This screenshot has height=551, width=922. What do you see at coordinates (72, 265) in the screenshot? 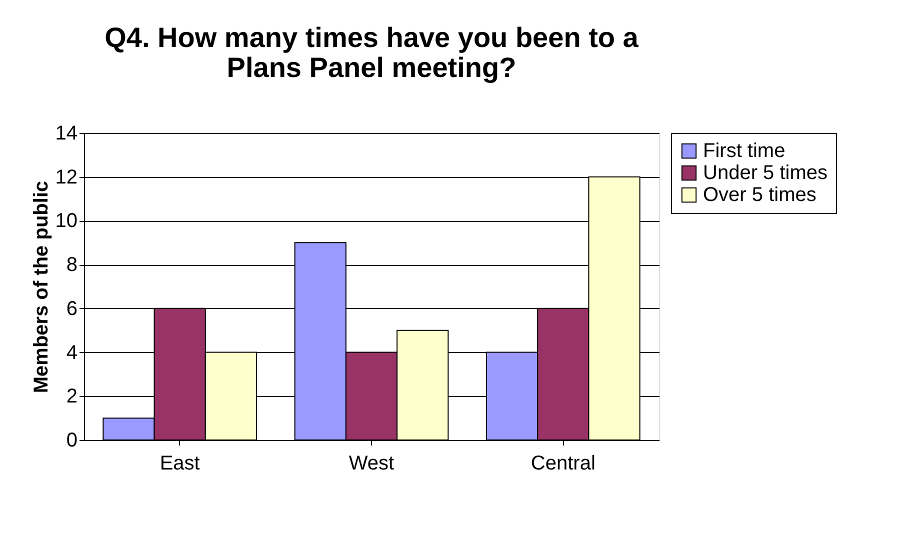
I see `y-tick-label: 8` at bounding box center [72, 265].